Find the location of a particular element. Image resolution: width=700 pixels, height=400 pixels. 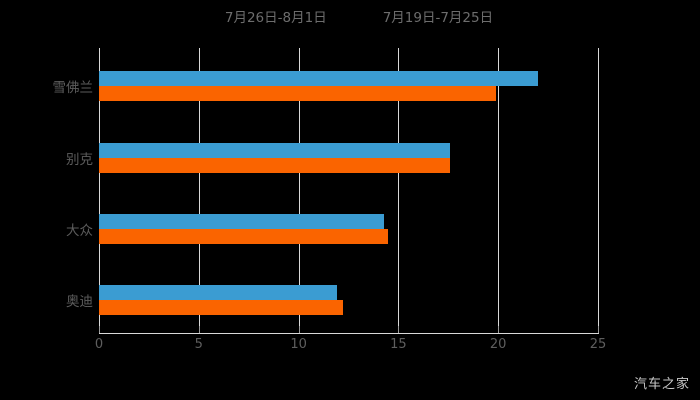

legend-marker-square-icon is located at coordinates (370, 19).